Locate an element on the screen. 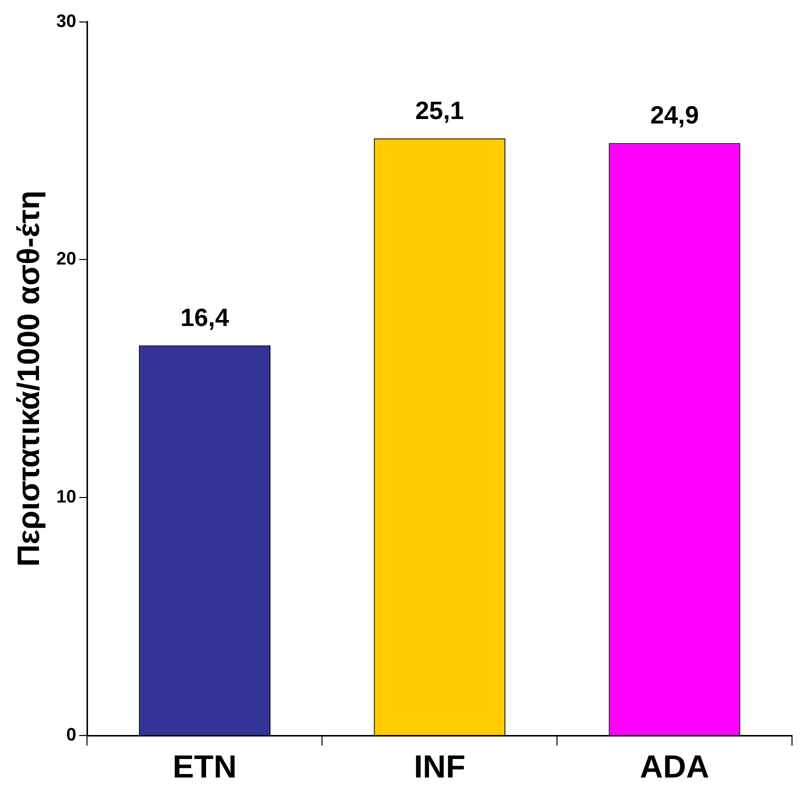  y-tick-label: 0 is located at coordinates (71, 734).